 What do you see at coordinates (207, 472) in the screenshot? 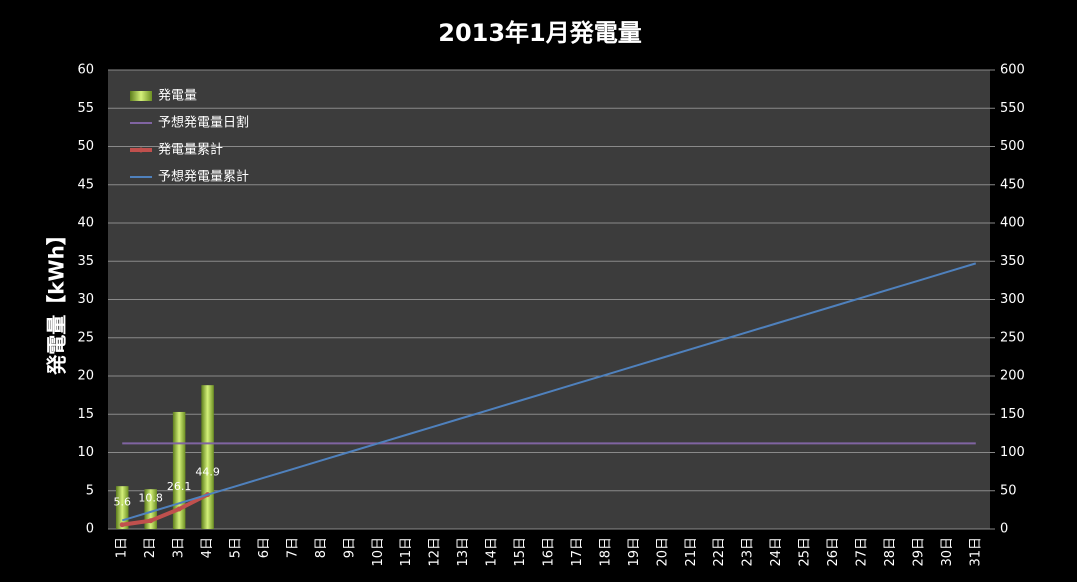
I see `data-label: 44.9` at bounding box center [207, 472].